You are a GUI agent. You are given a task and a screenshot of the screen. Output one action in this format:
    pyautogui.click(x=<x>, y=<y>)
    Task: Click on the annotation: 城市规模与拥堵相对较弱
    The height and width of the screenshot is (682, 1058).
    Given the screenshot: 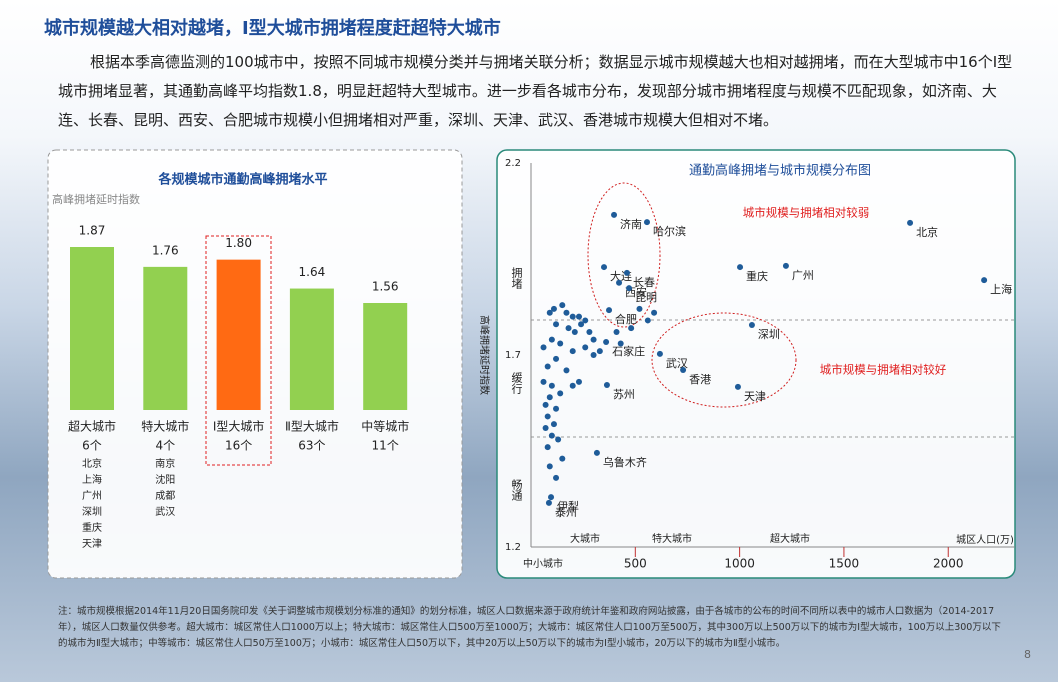 What is the action you would take?
    pyautogui.click(x=806, y=213)
    